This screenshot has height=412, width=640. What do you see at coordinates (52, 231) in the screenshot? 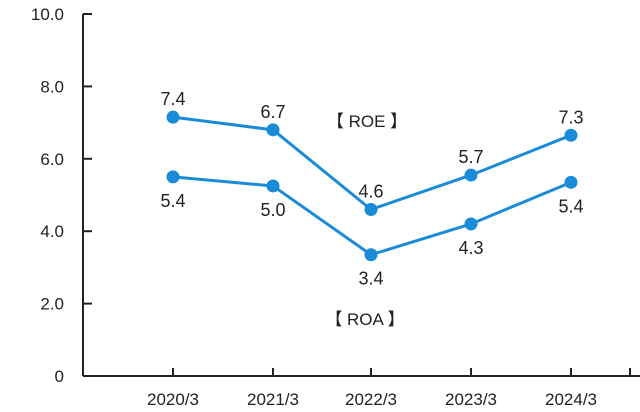
I see `y-tick-label: 4.0` at bounding box center [52, 231].